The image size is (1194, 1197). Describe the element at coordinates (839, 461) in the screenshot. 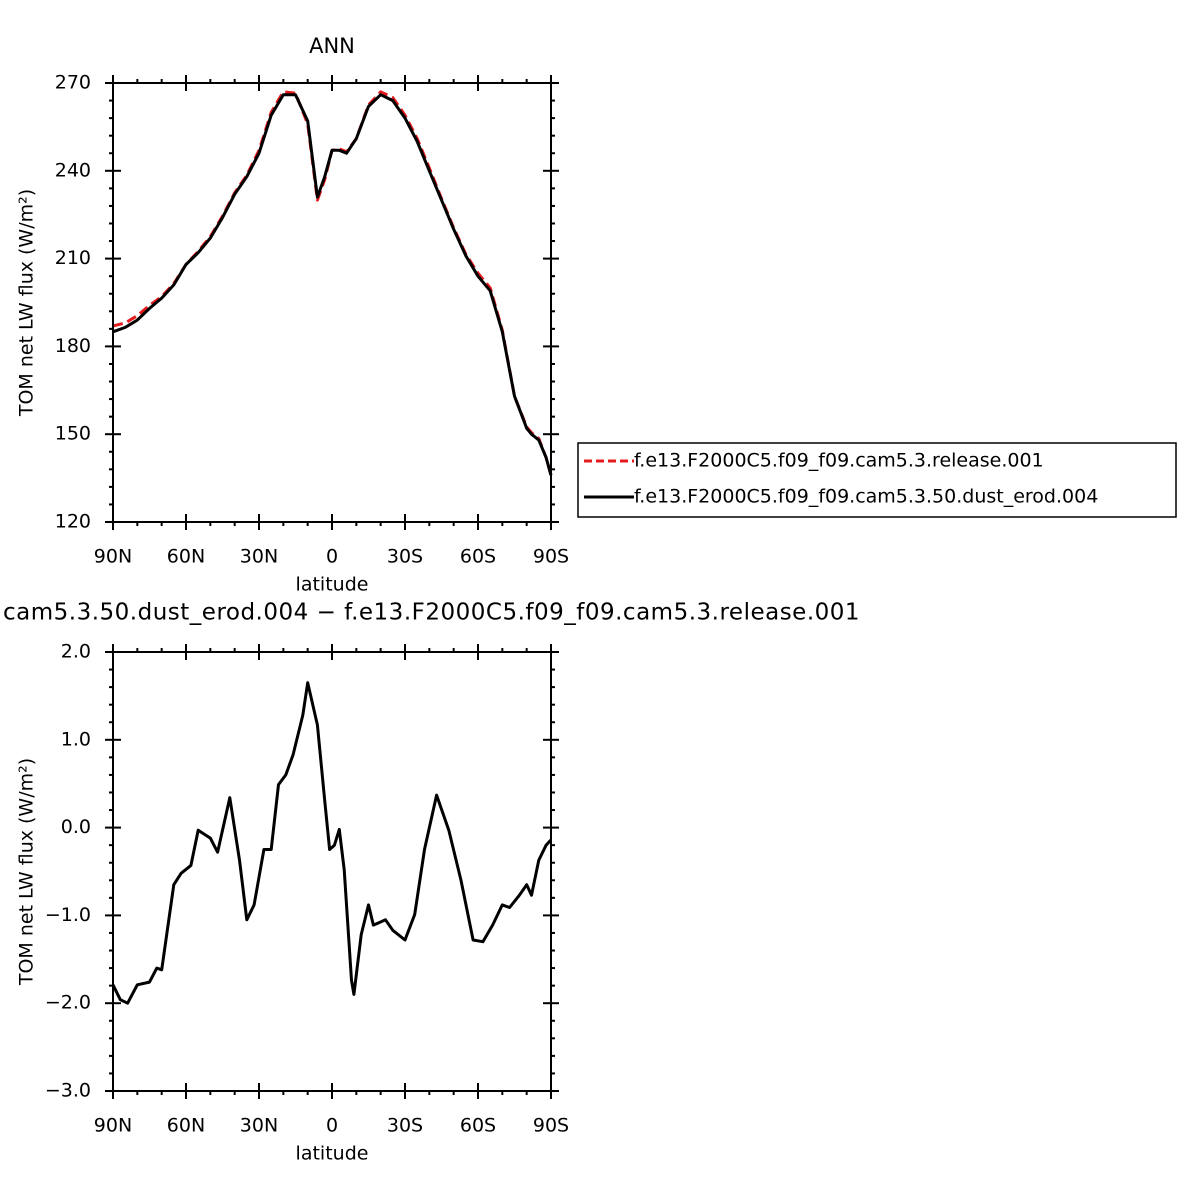

I see `legend-label: f.e13.F2000C5.f09_f09.cam5.3.release.001` at that location.